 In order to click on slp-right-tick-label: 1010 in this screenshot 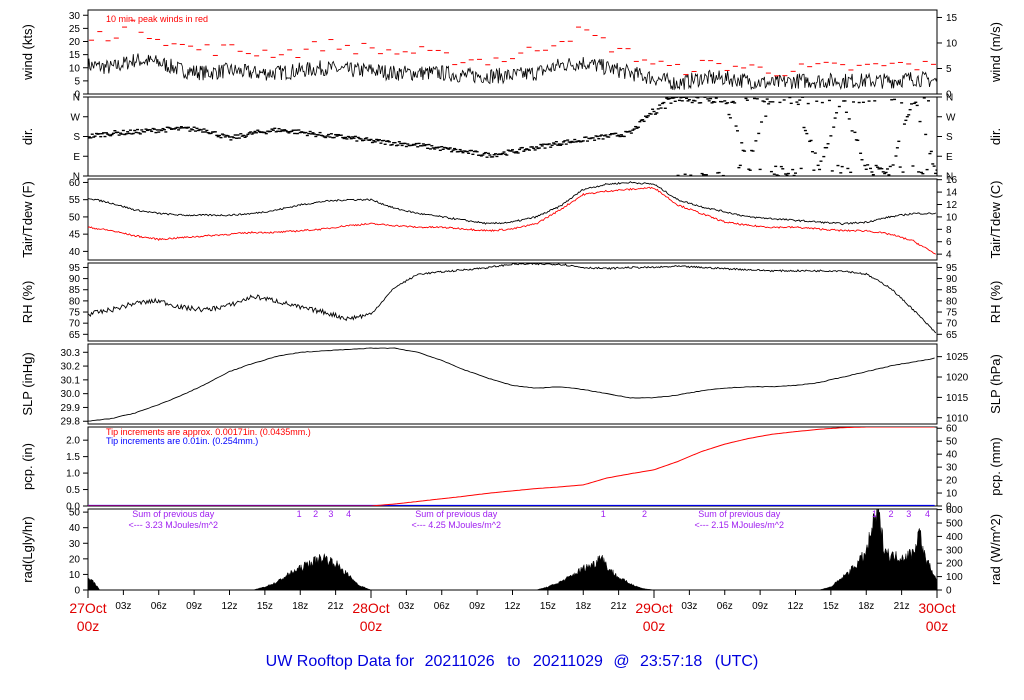, I will do `click(957, 418)`.